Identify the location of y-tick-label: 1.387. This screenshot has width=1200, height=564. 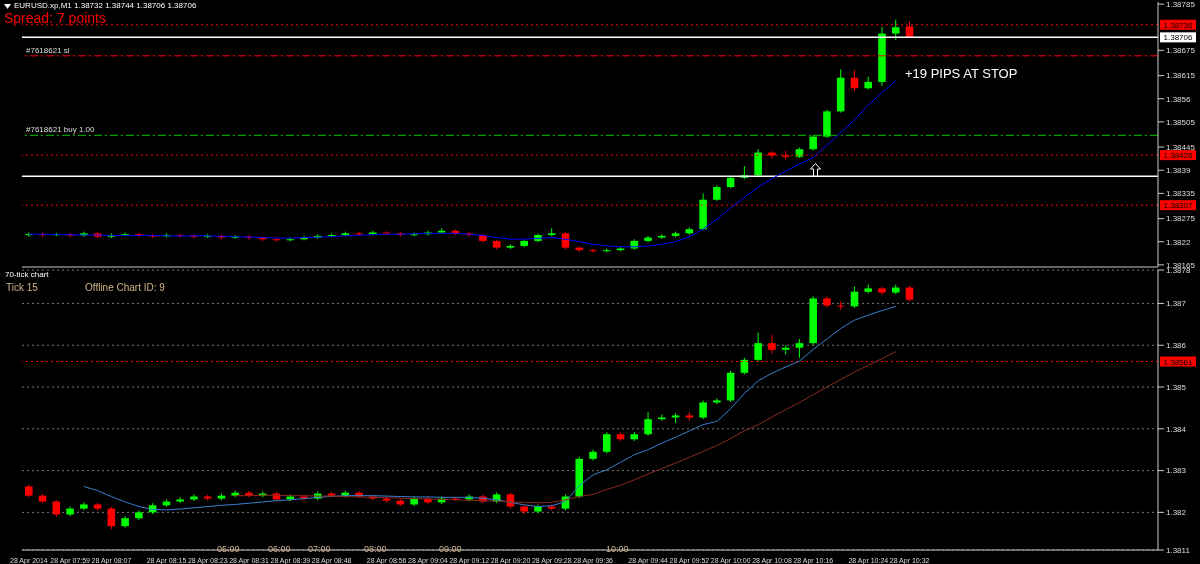
(1176, 304).